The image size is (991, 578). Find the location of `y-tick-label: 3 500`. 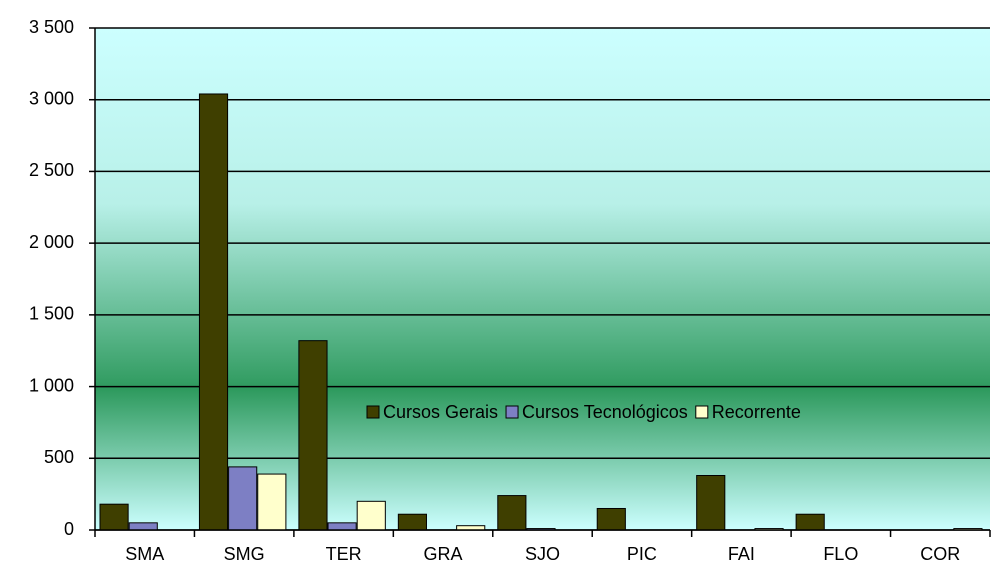

y-tick-label: 3 500 is located at coordinates (51, 27).